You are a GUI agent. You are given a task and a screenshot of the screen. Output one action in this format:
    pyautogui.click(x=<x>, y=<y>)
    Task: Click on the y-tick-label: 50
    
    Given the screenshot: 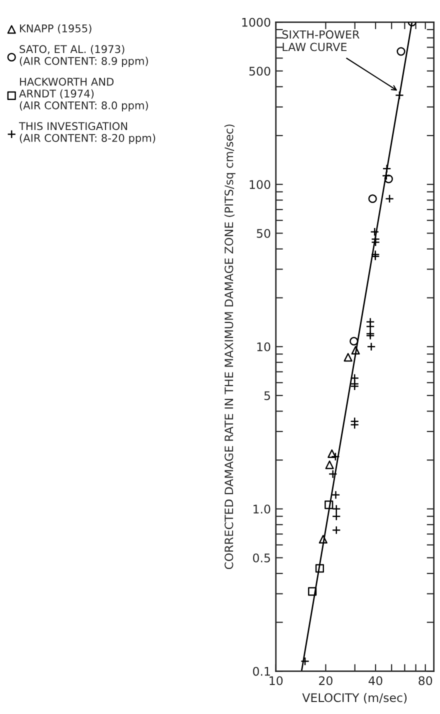 What is the action you would take?
    pyautogui.click(x=263, y=233)
    